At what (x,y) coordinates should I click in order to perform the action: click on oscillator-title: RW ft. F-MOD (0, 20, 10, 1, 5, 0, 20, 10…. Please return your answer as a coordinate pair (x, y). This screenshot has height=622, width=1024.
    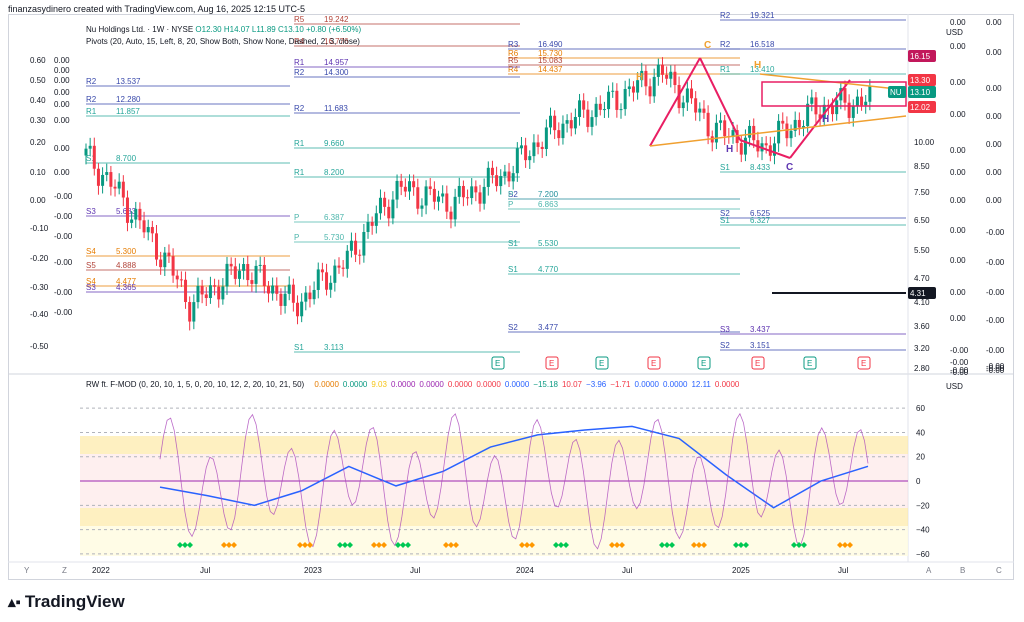
    Looking at the image, I should click on (195, 384).